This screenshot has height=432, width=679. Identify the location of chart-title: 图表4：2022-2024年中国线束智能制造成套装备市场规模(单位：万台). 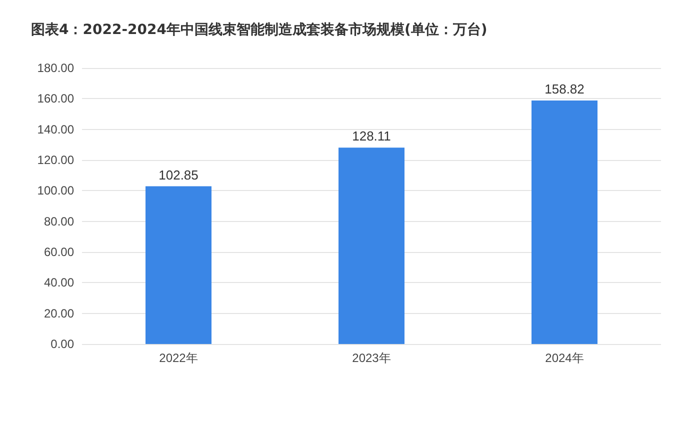
(259, 29).